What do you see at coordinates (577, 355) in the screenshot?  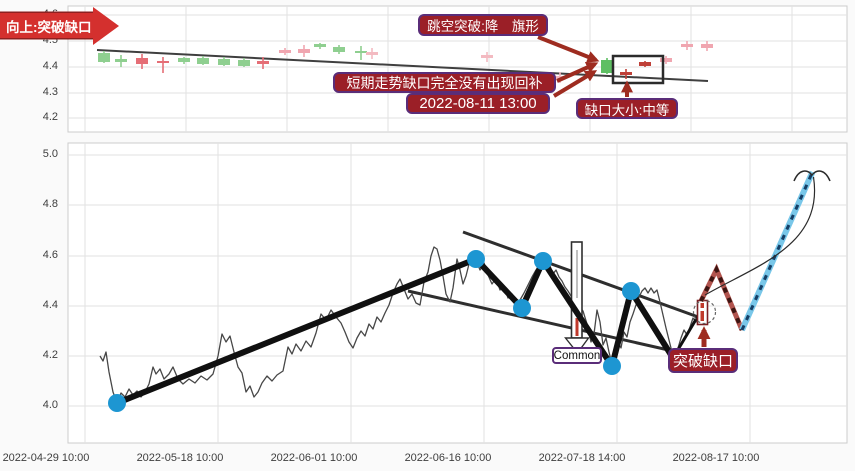 I see `annotation-common: Common` at bounding box center [577, 355].